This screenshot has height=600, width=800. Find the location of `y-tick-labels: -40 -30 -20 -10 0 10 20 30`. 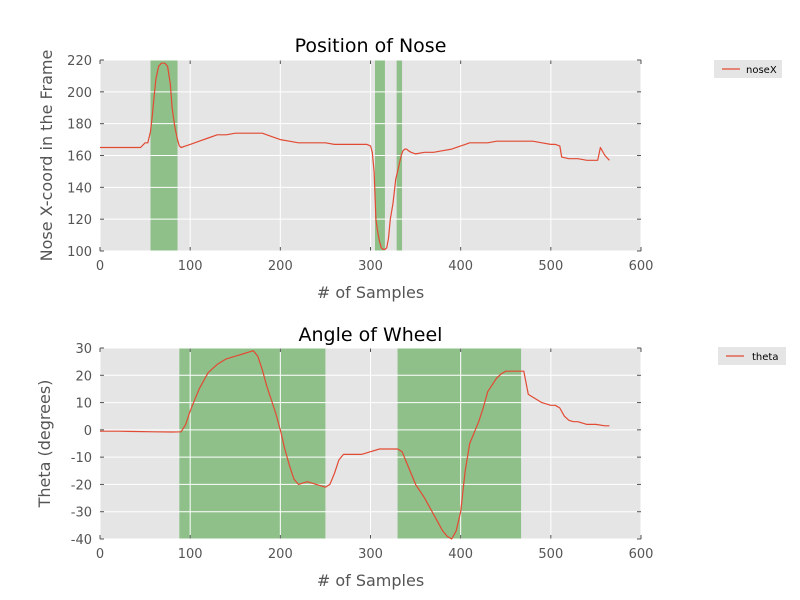

y-tick-labels: -40 -30 -20 -10 0 10 20 30 is located at coordinates (81, 445).